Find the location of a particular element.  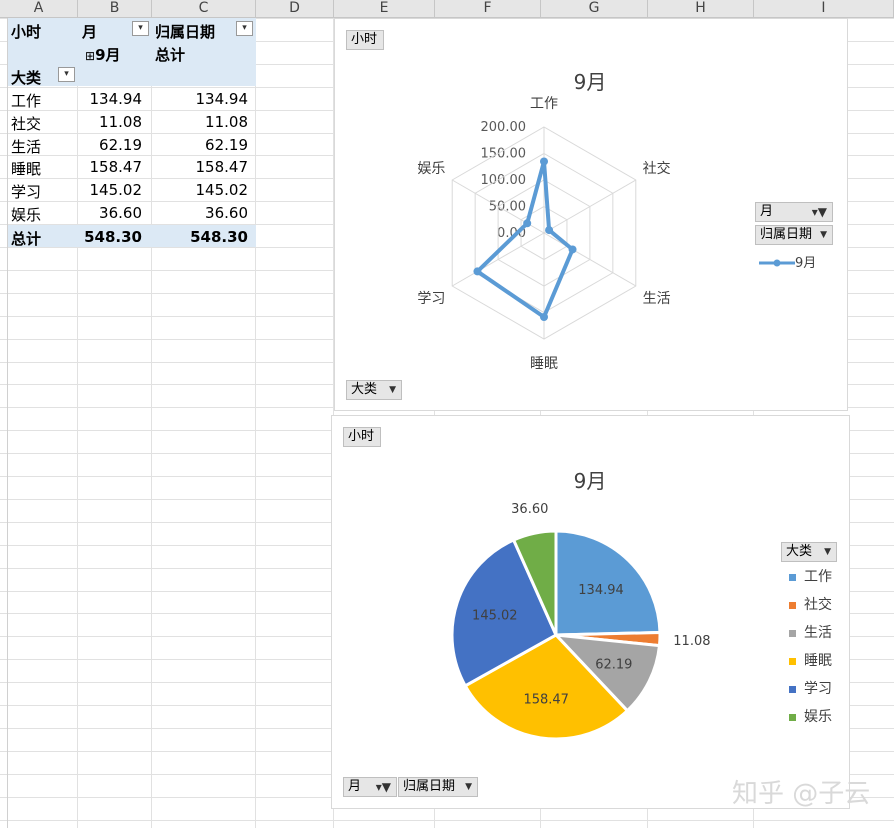

radar-legend-date-button: 归属日期 ▼ is located at coordinates (794, 235).